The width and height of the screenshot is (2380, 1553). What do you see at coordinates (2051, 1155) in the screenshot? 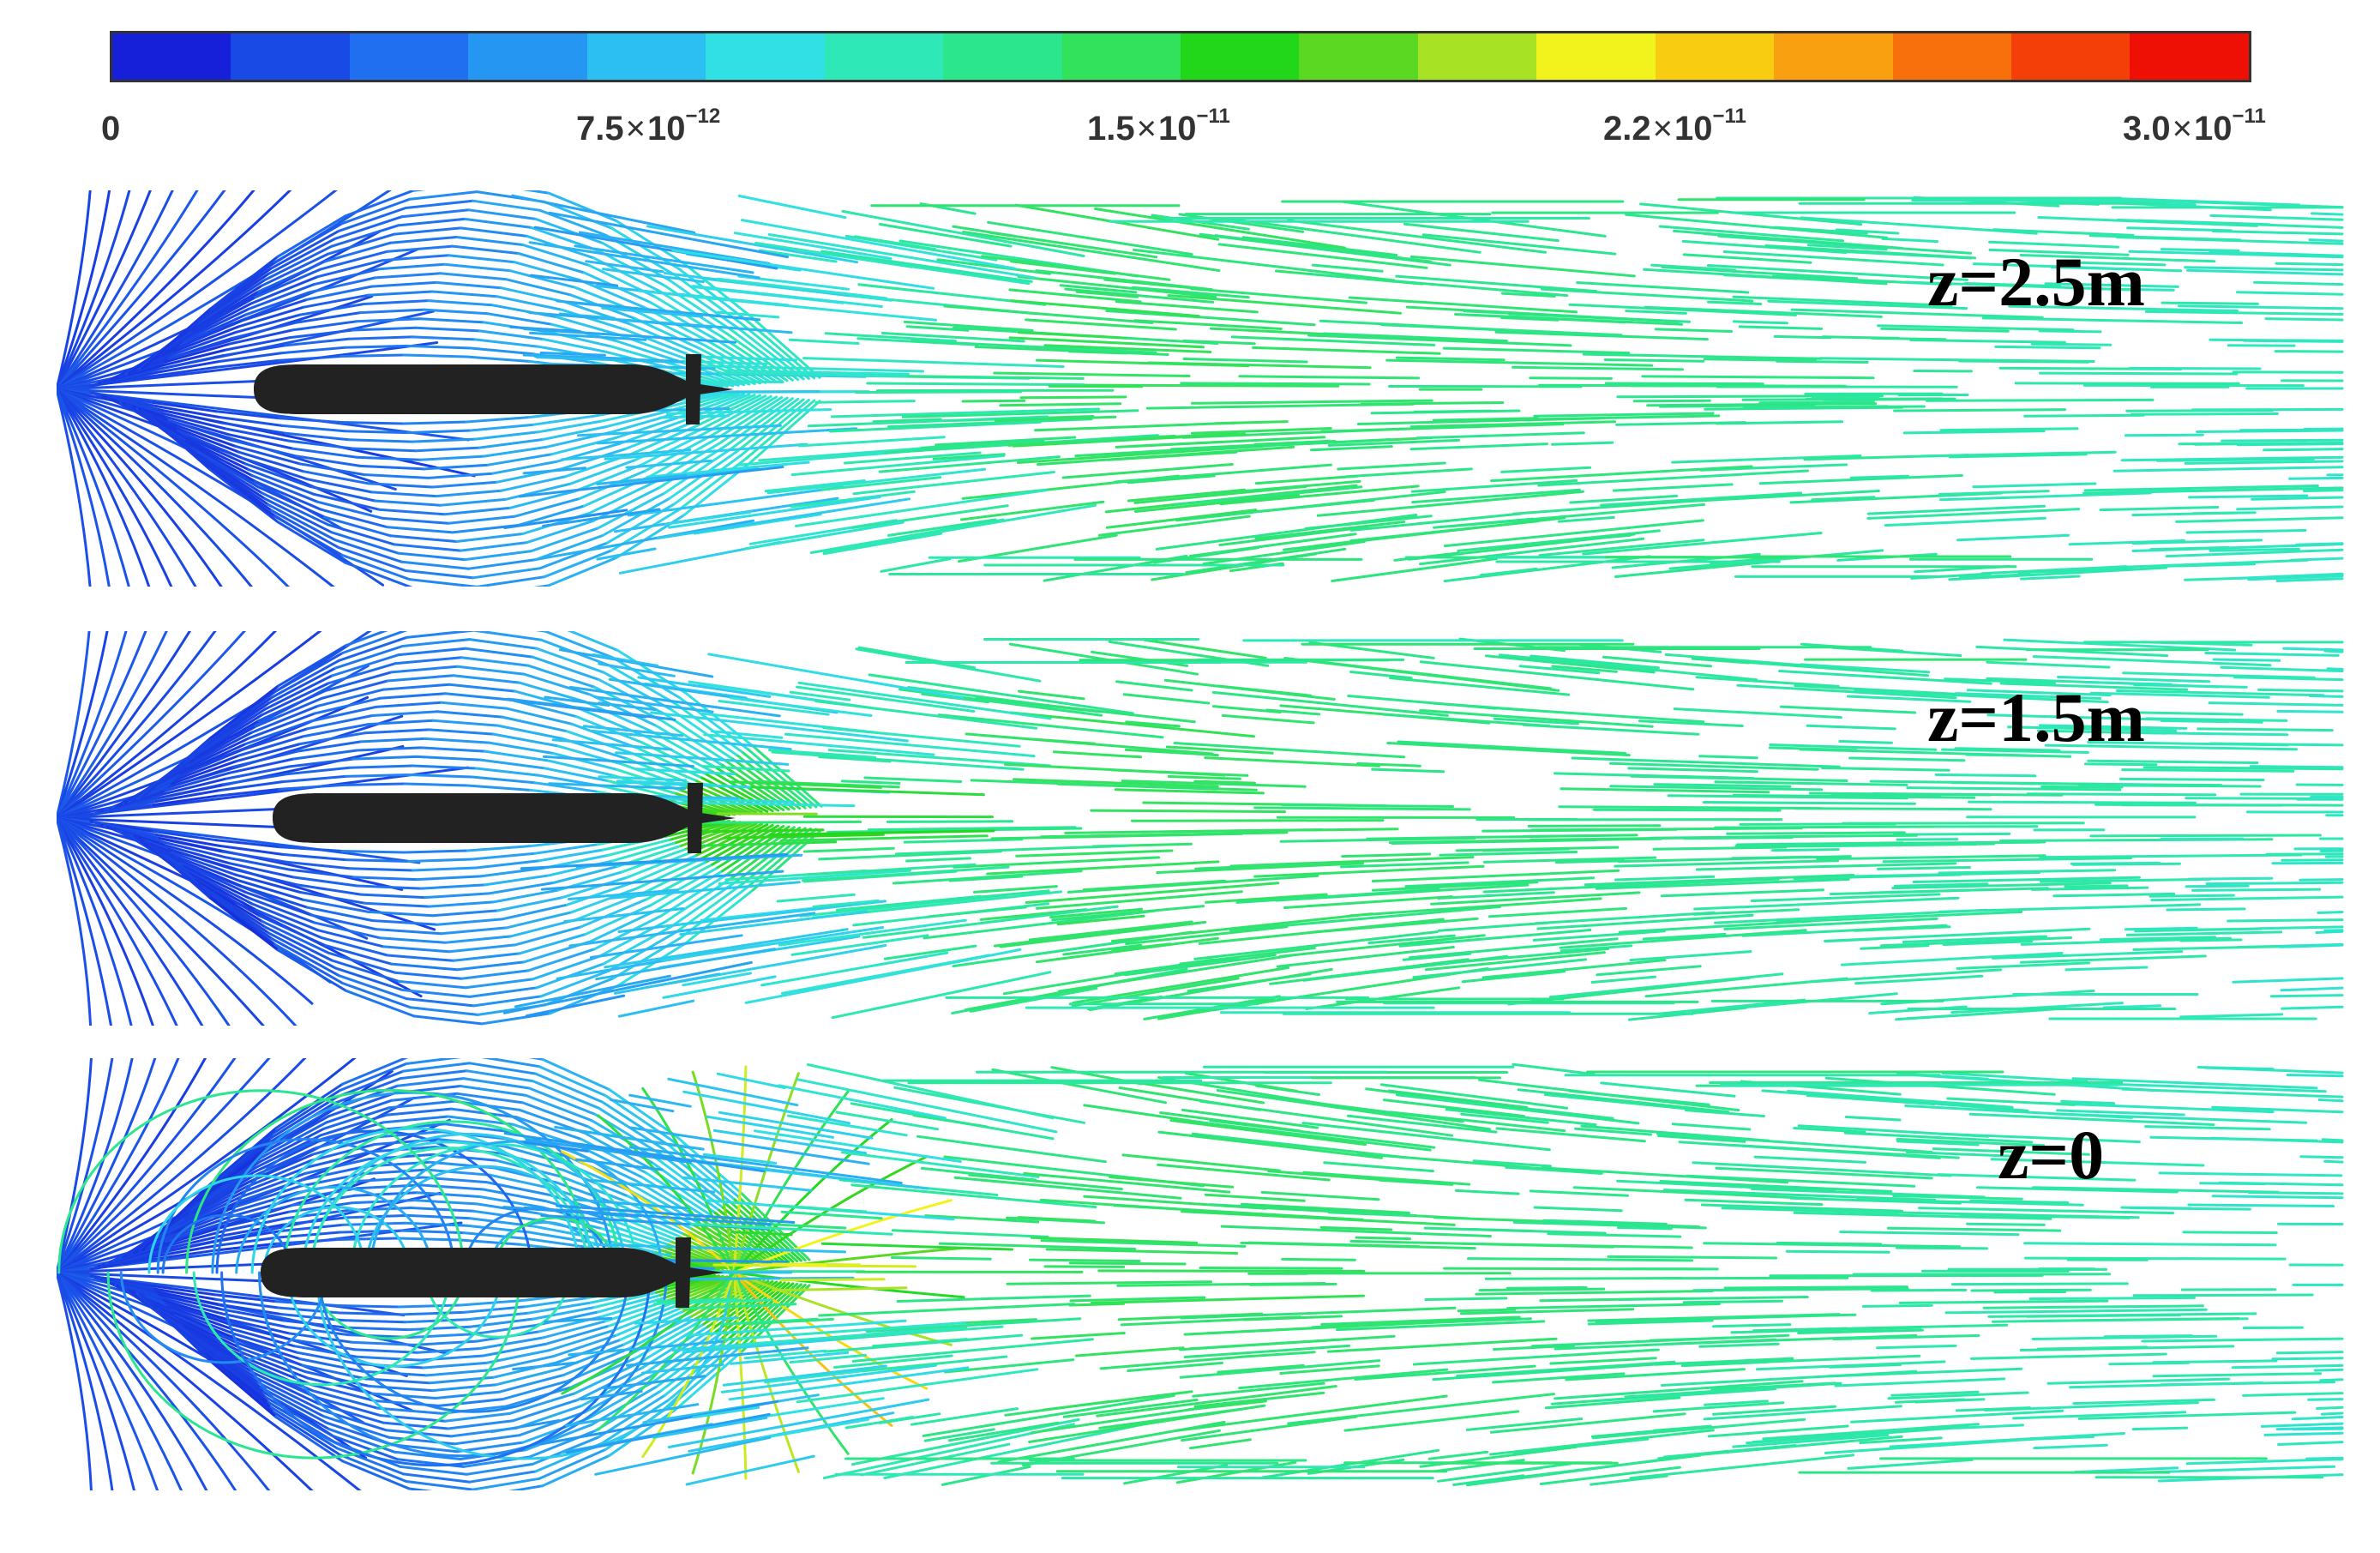
I see `panel-label-z-0: z=0` at bounding box center [2051, 1155].